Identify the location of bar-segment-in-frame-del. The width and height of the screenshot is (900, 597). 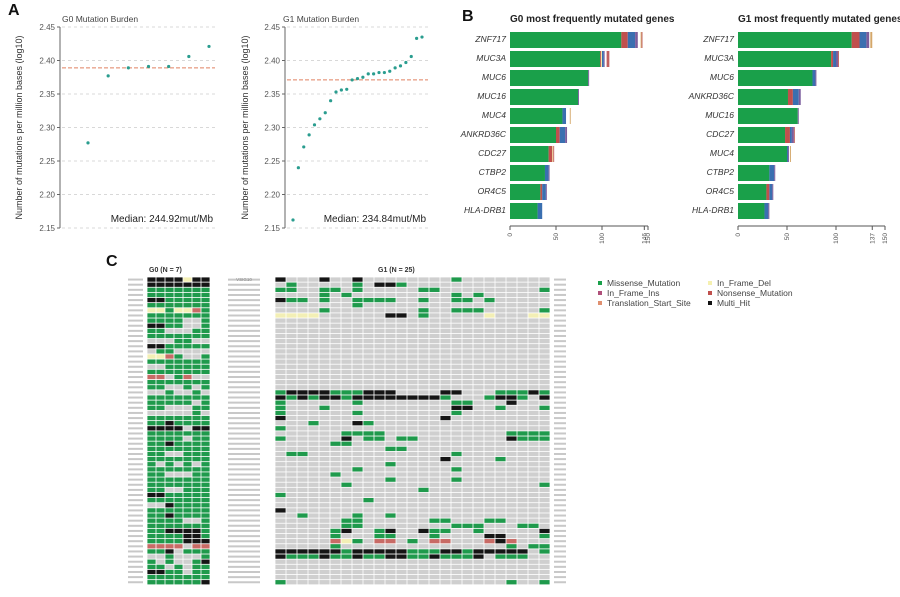
(553, 154).